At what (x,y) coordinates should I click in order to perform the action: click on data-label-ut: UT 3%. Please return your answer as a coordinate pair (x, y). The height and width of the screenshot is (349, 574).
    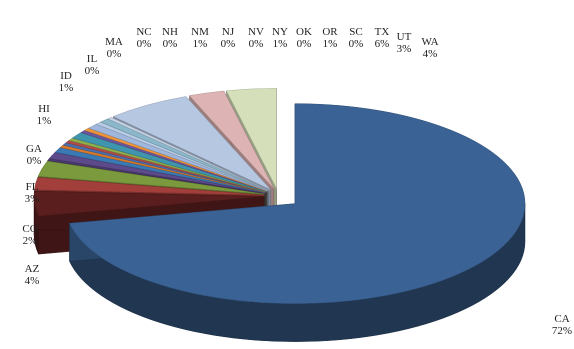
    Looking at the image, I should click on (404, 43).